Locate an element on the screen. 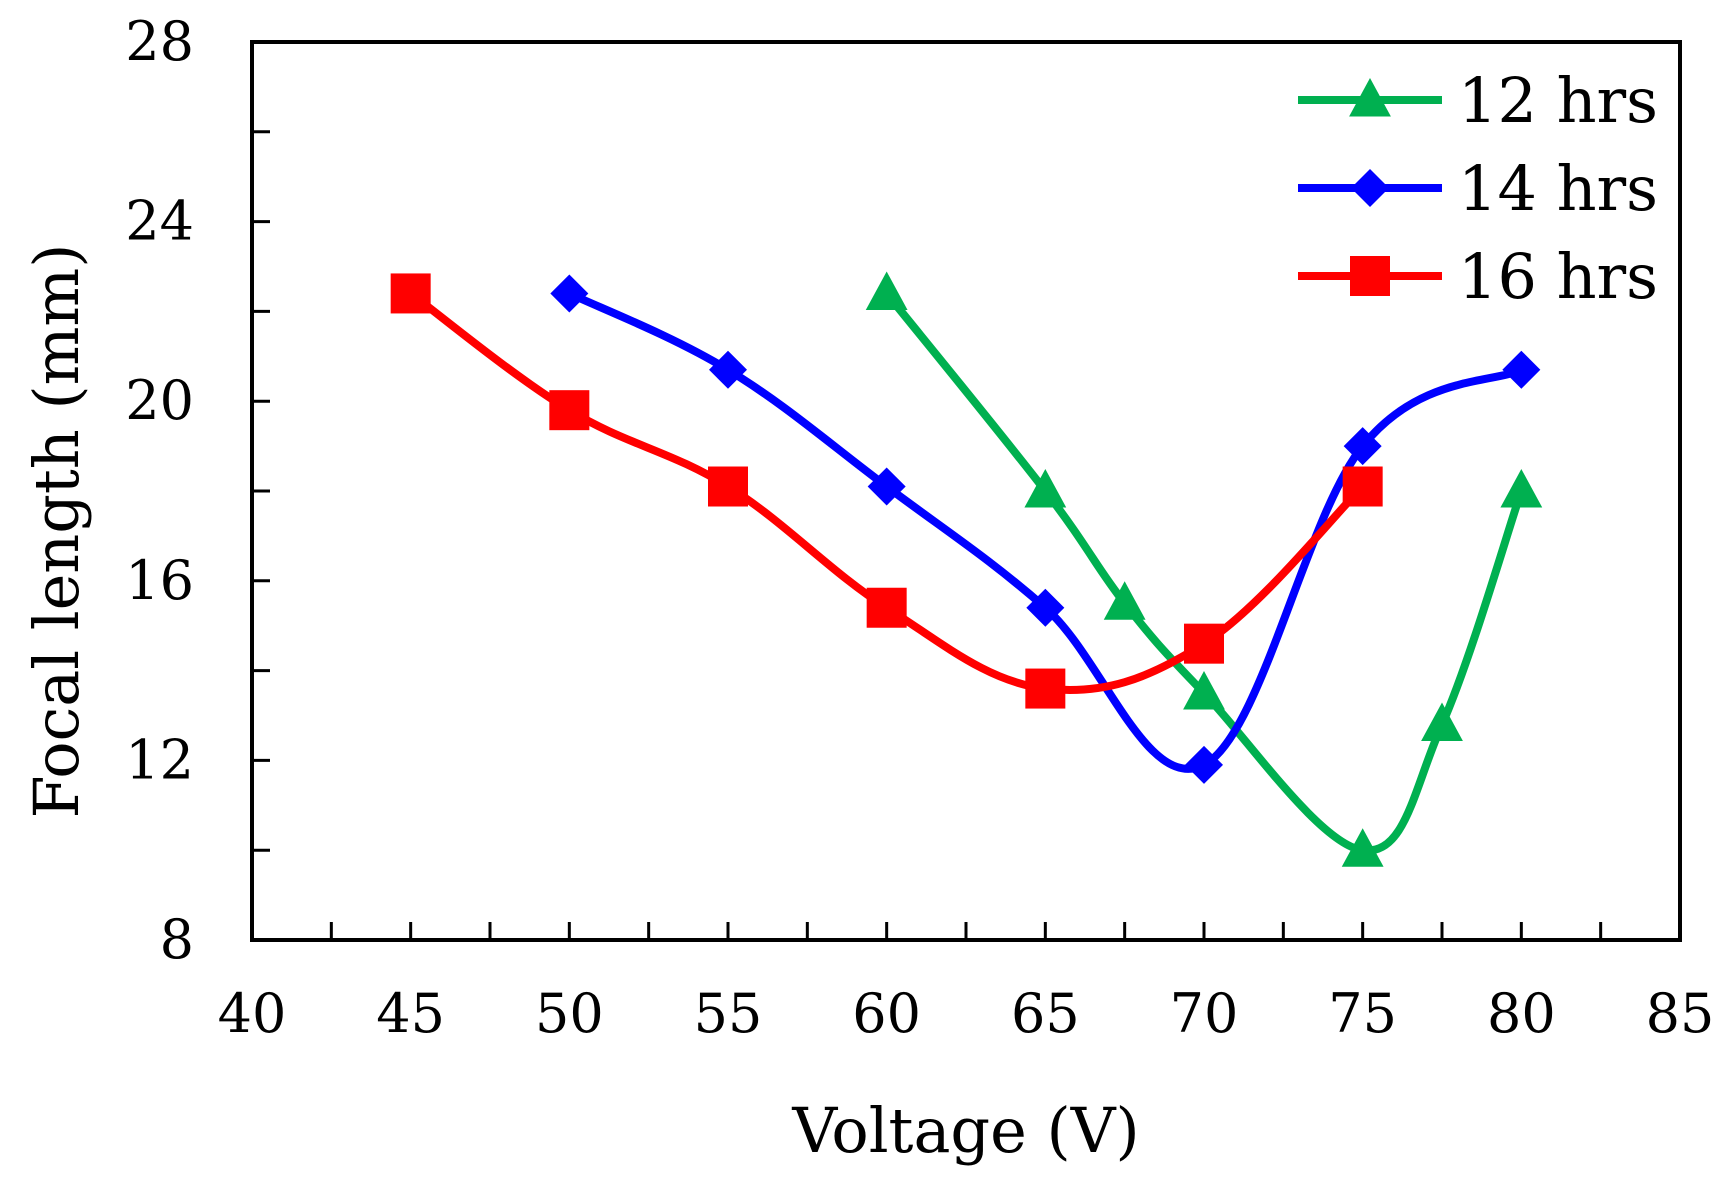 Image resolution: width=1728 pixels, height=1189 pixels. x-tick-label-8: 80 is located at coordinates (1521, 1013).